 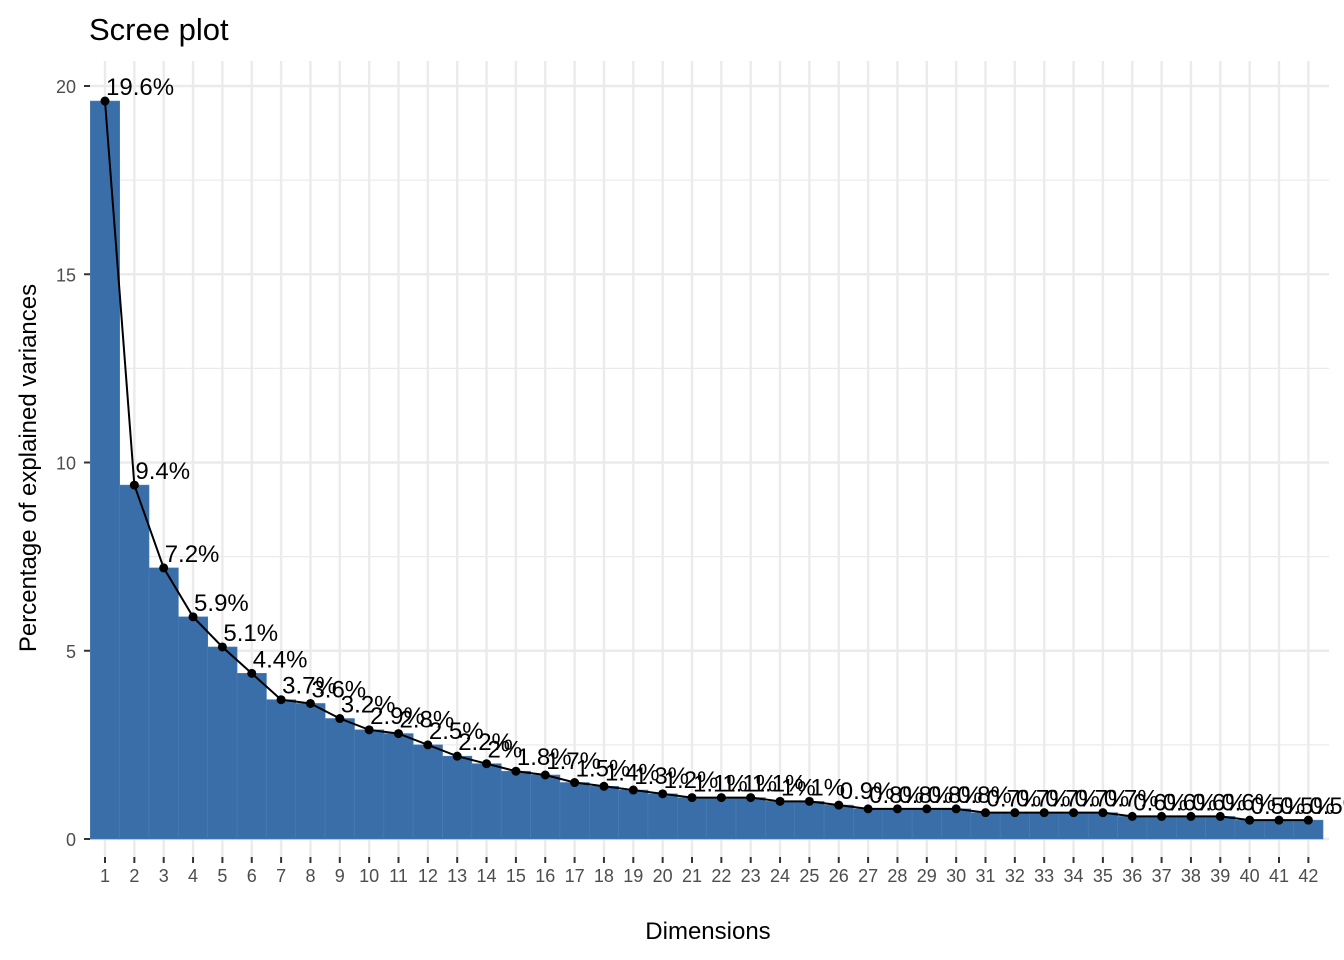 I want to click on x-tick-label: 40, so click(x=1250, y=876).